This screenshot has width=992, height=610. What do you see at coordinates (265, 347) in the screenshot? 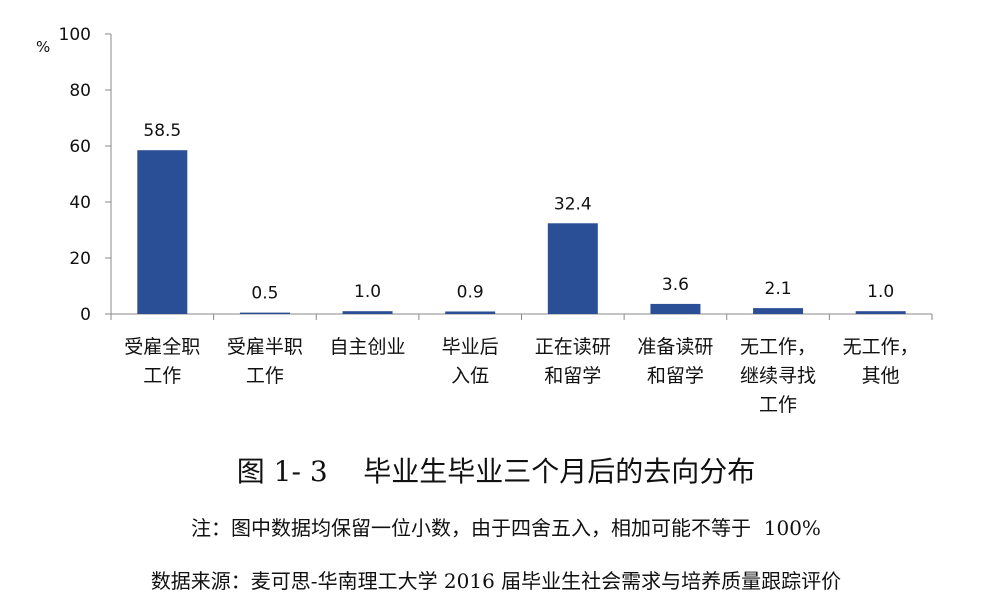
I see `x-category-label-line: 受雇半职` at bounding box center [265, 347].